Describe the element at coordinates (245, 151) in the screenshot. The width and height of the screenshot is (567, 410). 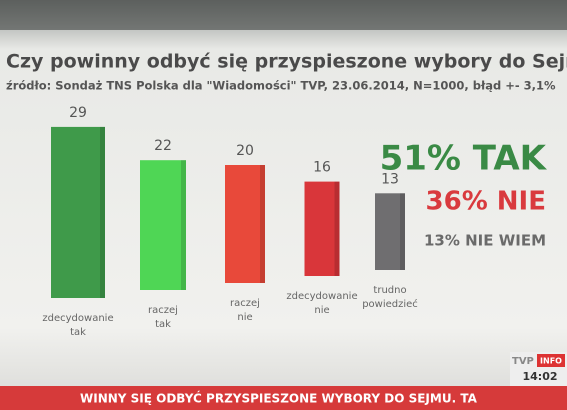
I see `value-label: 20` at that location.